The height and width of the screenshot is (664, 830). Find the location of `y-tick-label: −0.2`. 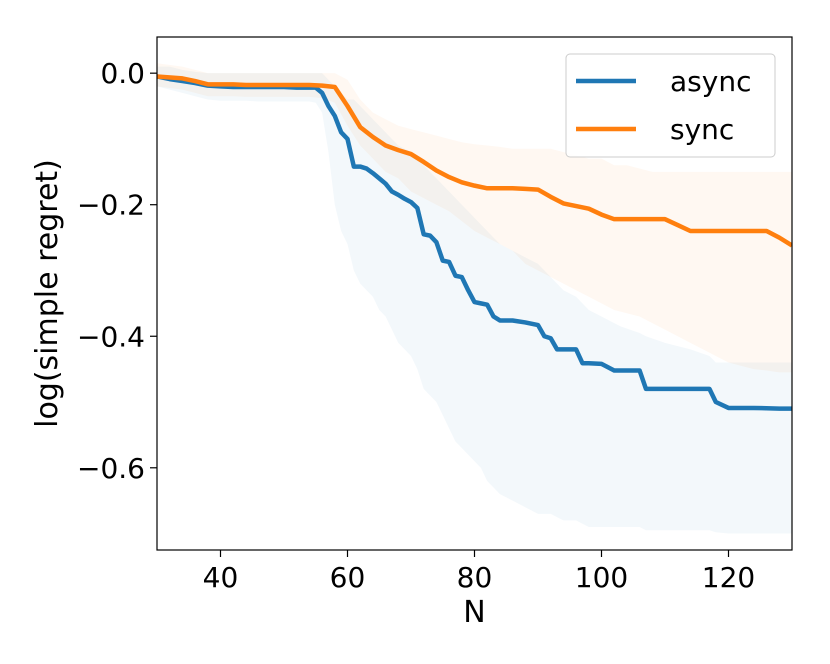

y-tick-label: −0.2 is located at coordinates (111, 205).